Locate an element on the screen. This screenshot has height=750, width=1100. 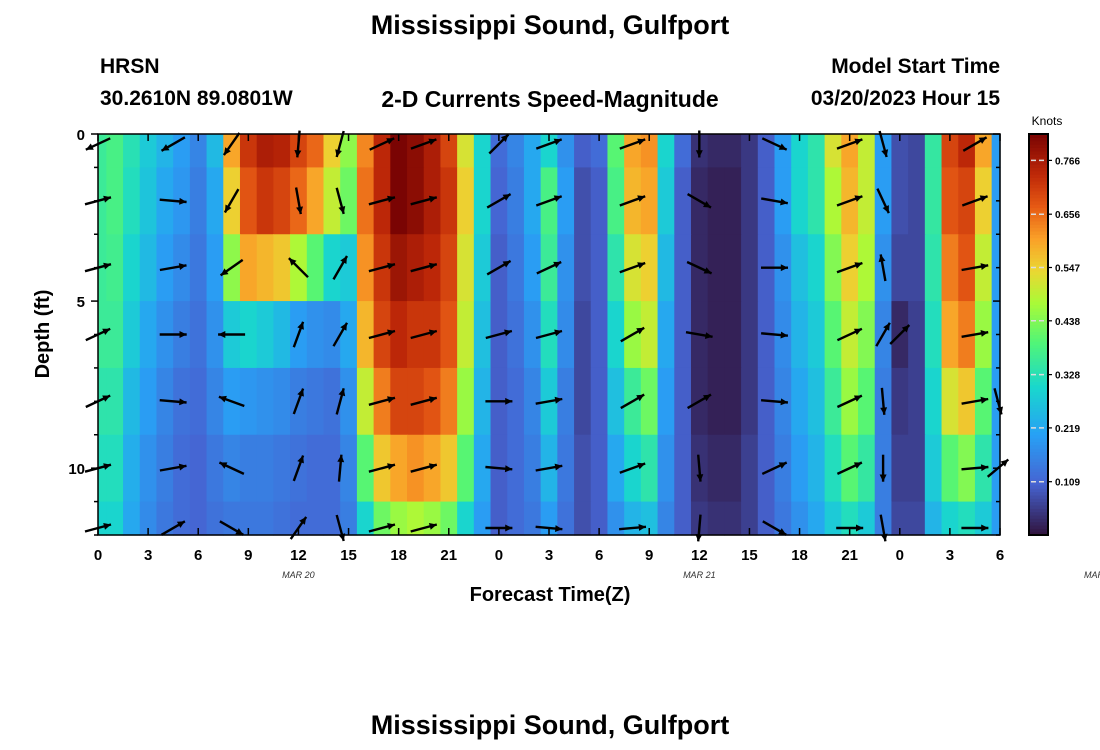
colorbar-tick-label: 0.656 is located at coordinates (1067, 215).